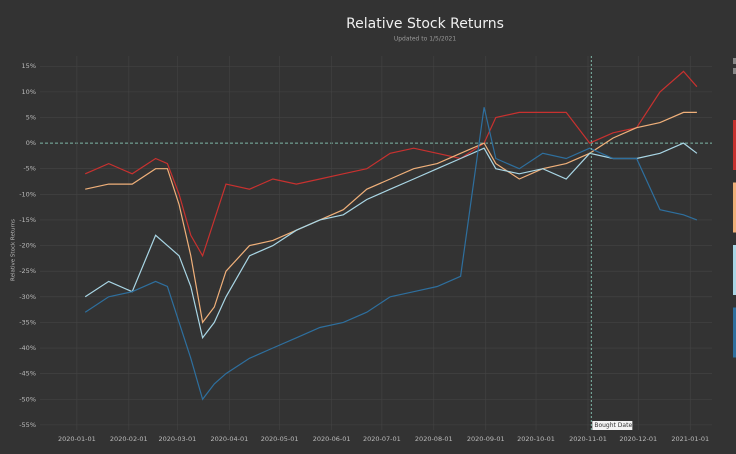 This screenshot has height=454, width=736. What do you see at coordinates (690, 439) in the screenshot?
I see `x-tick-label: 2021-01-01` at bounding box center [690, 439].